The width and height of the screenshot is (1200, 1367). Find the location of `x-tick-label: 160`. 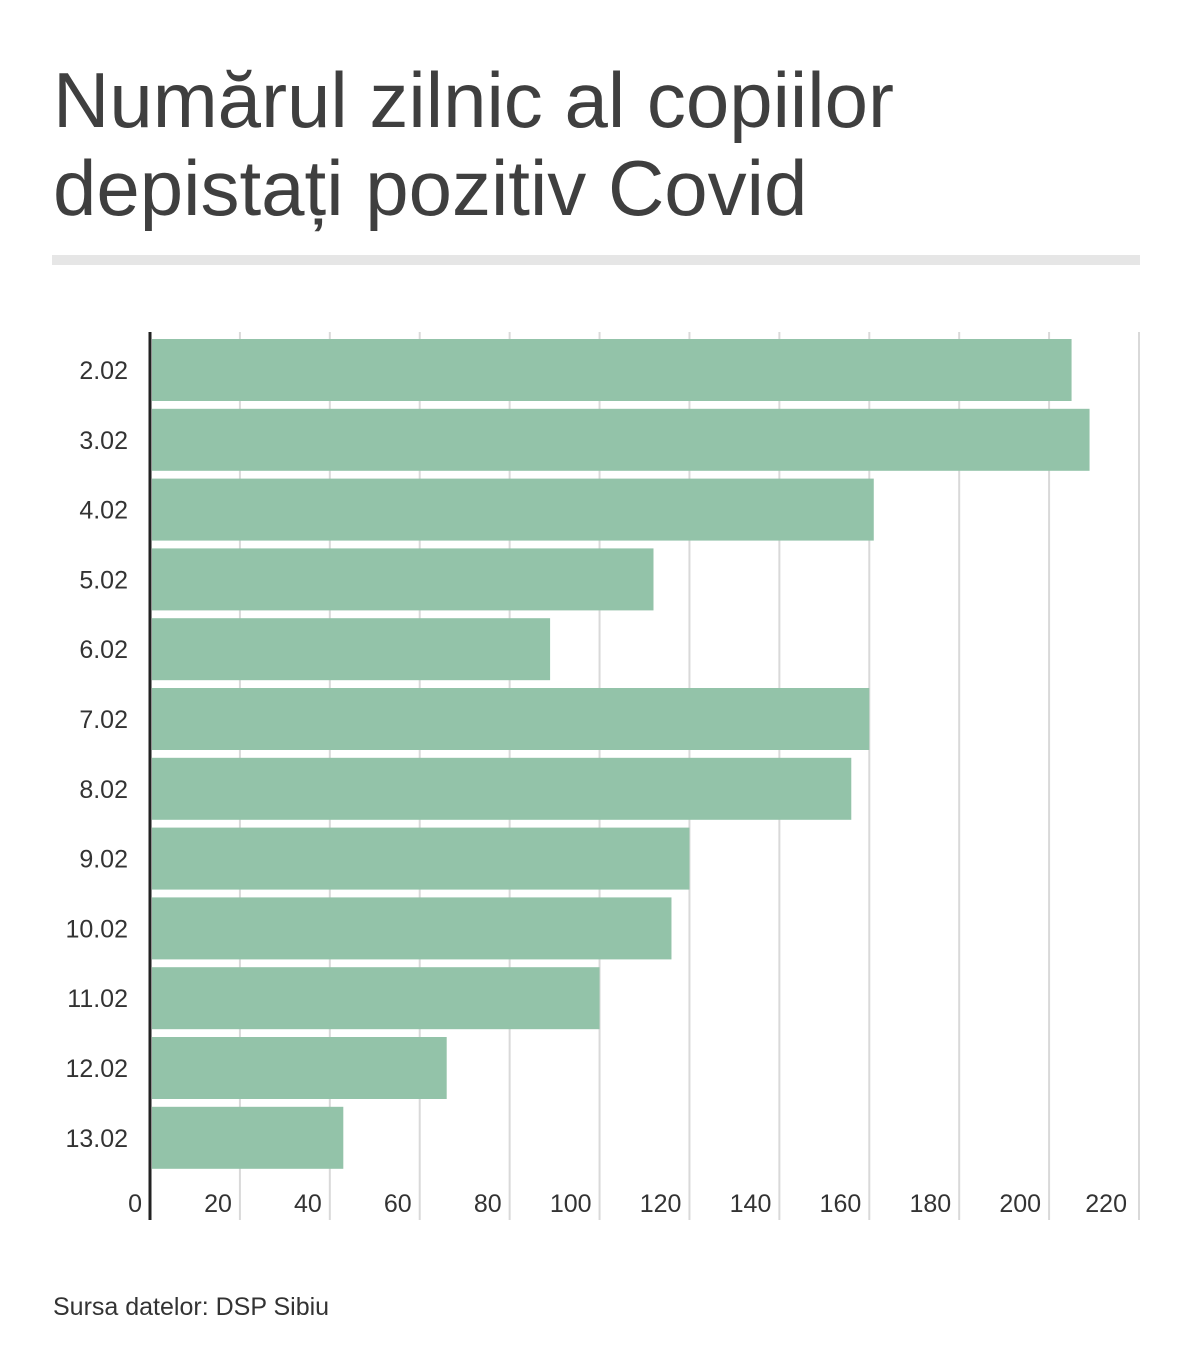

x-tick-label: 160 is located at coordinates (841, 1204).